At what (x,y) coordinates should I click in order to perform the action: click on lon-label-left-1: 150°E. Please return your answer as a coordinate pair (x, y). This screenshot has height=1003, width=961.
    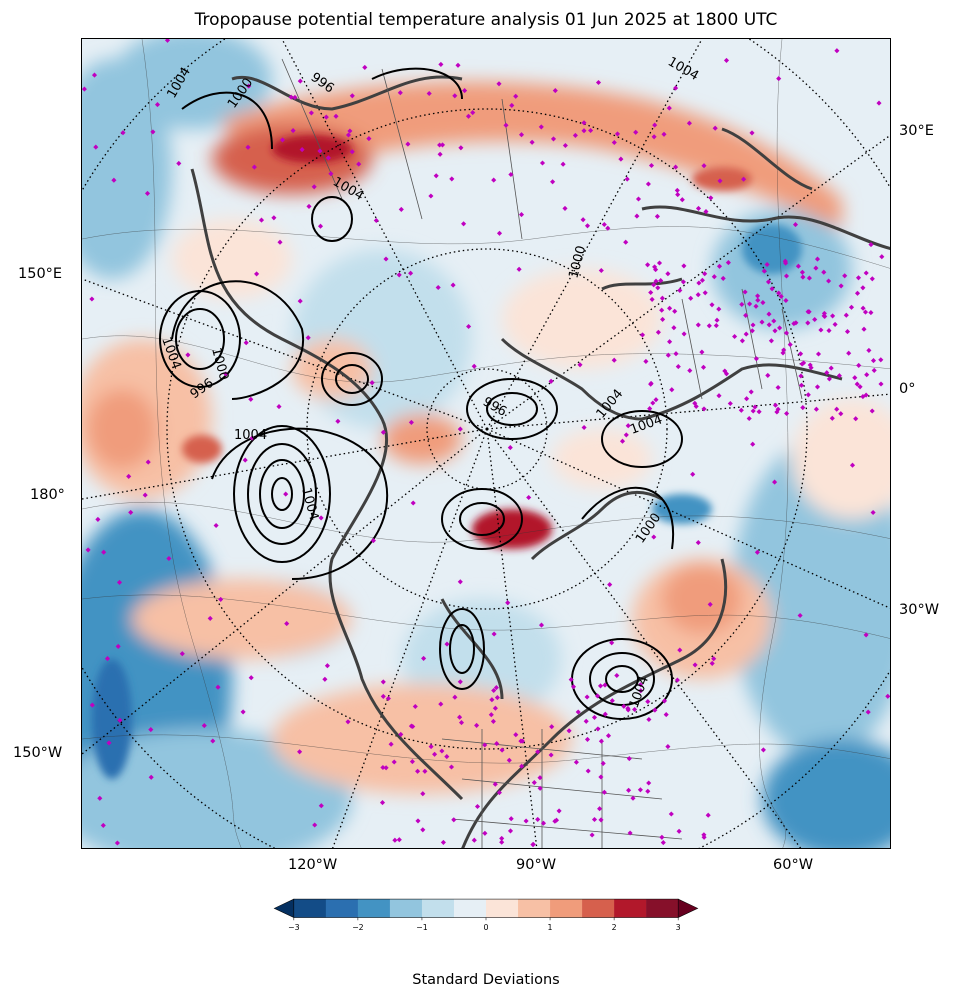
    Looking at the image, I should click on (40, 274).